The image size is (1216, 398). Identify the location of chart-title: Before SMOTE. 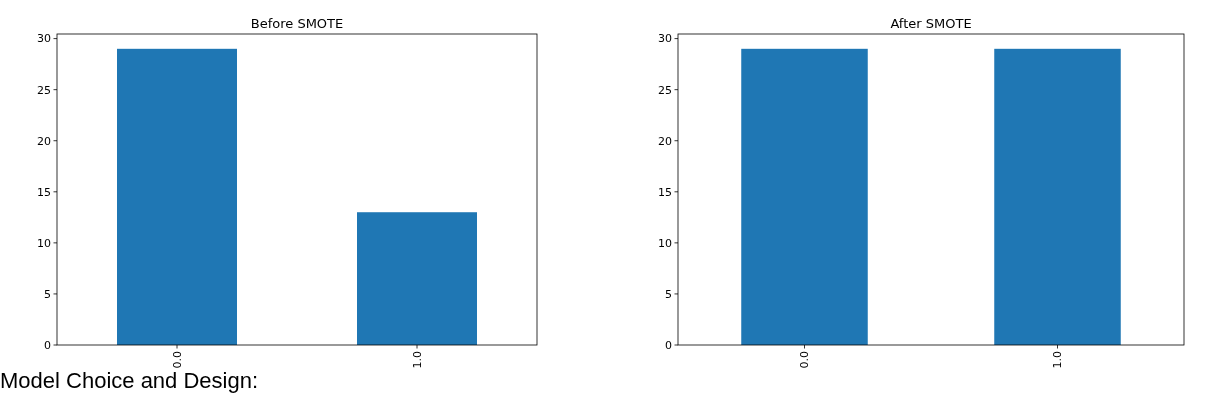
(297, 23).